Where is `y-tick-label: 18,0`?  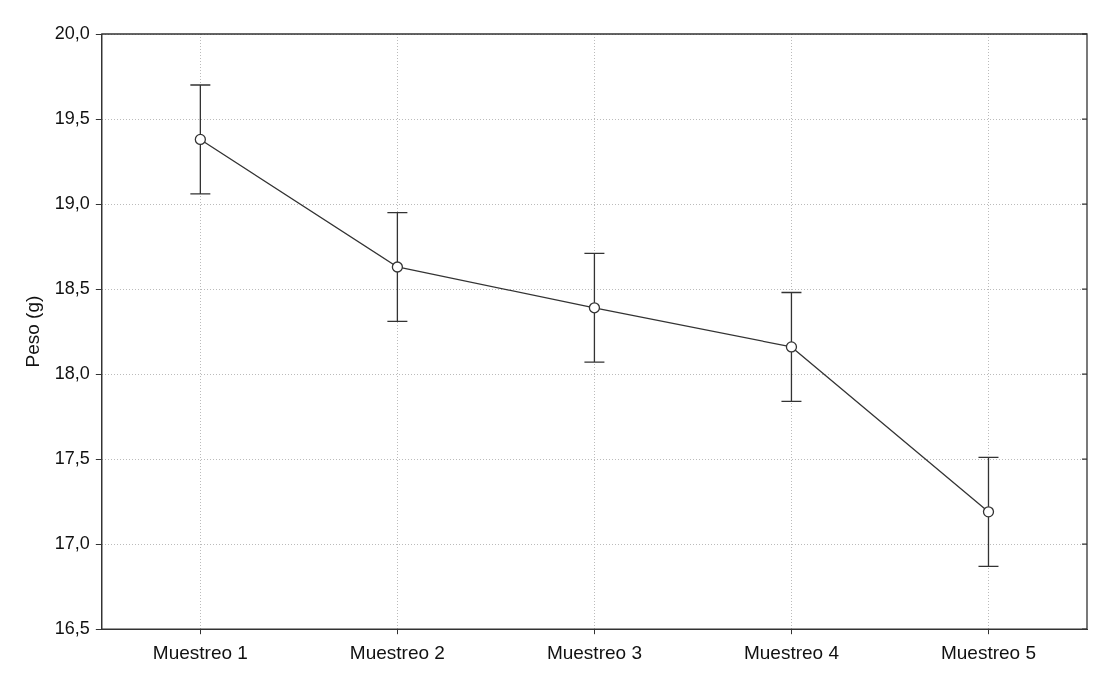 y-tick-label: 18,0 is located at coordinates (72, 373).